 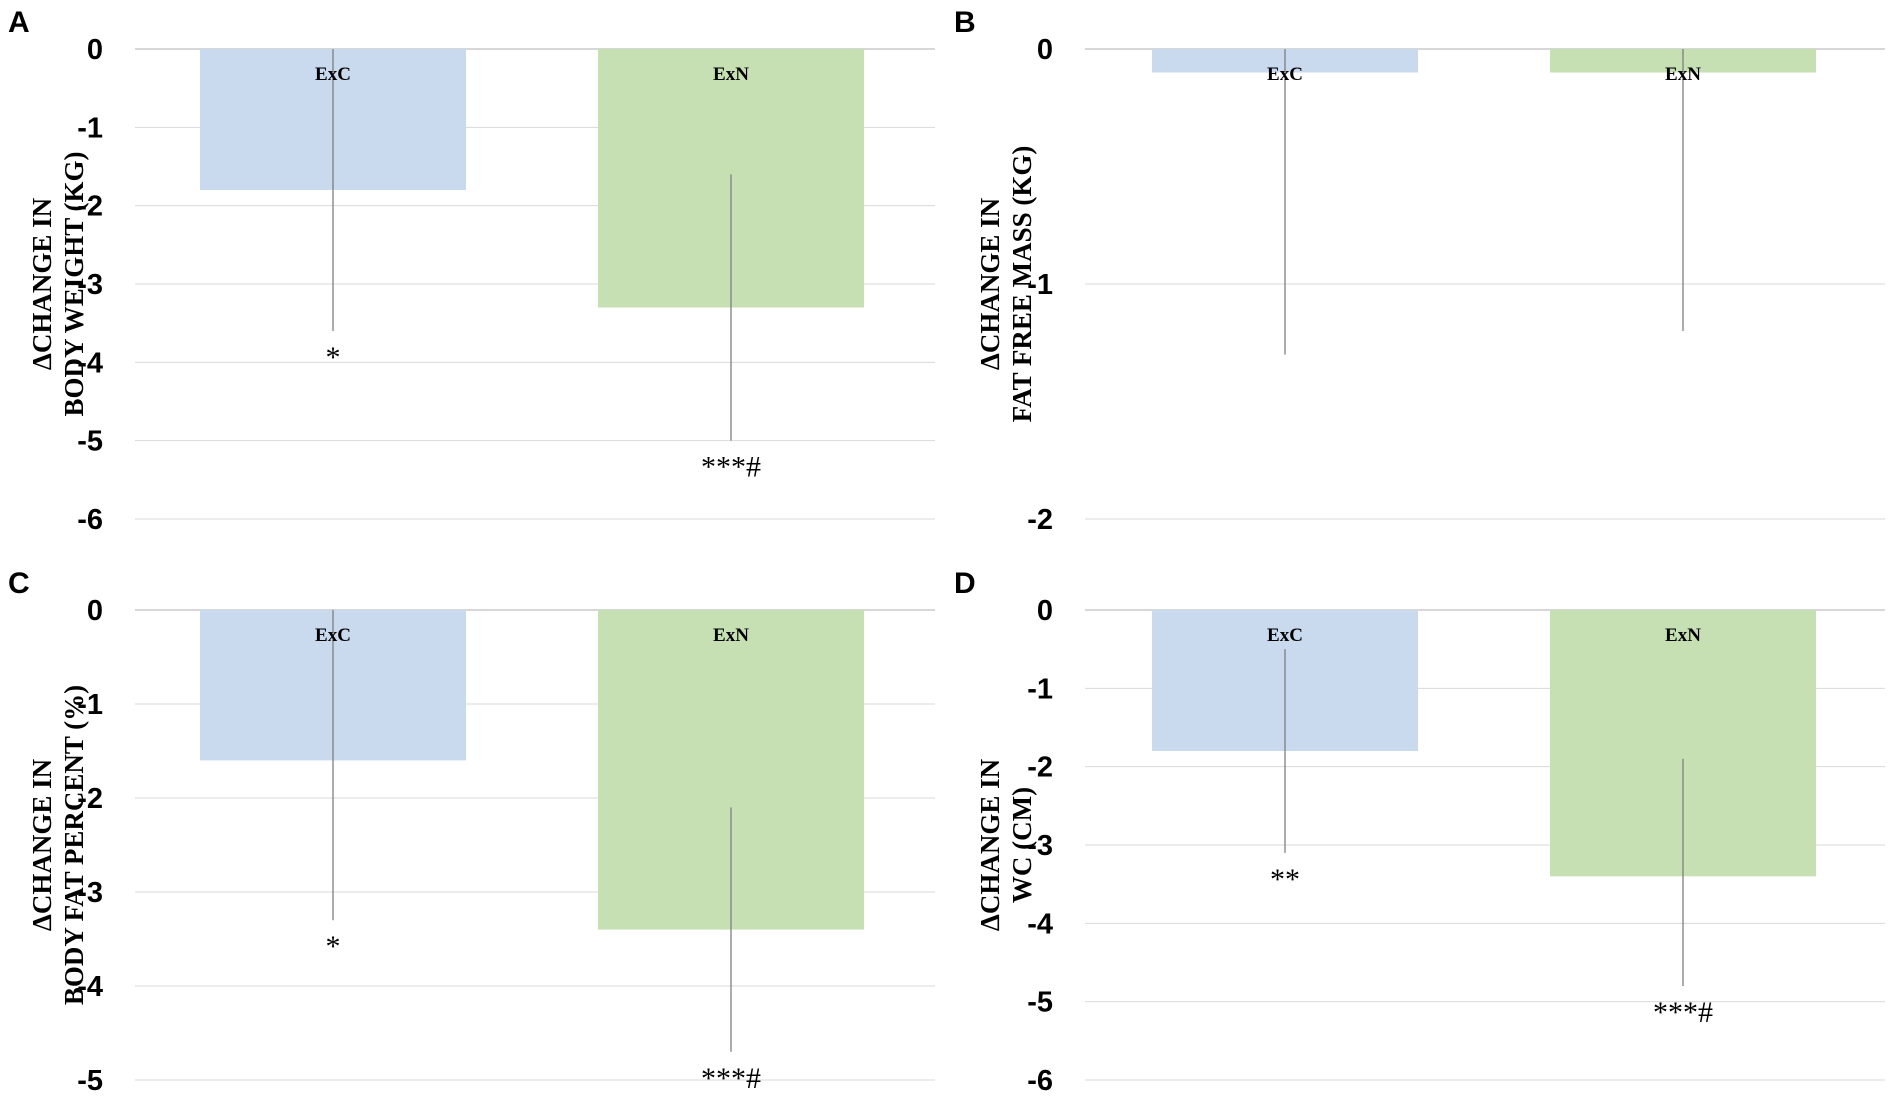 What do you see at coordinates (1006, 284) in the screenshot?
I see `y-axis-label: ΔCHANGE INFAT FREE MASS (KG)` at bounding box center [1006, 284].